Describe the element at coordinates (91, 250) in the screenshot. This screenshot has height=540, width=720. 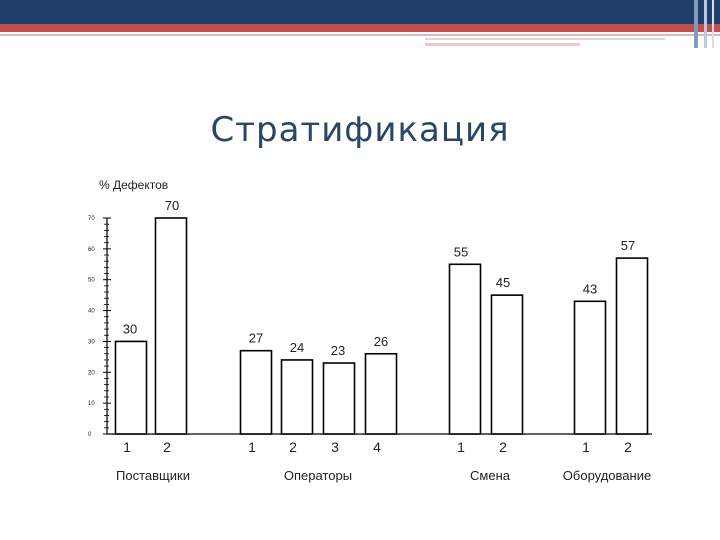
I see `y-tick-label: 60` at that location.